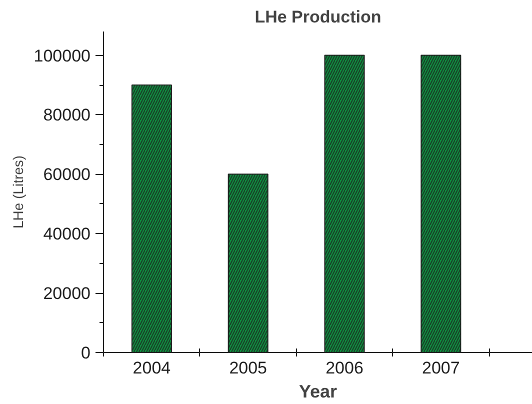  I want to click on y-tick-label: 20000, so click(67, 294).